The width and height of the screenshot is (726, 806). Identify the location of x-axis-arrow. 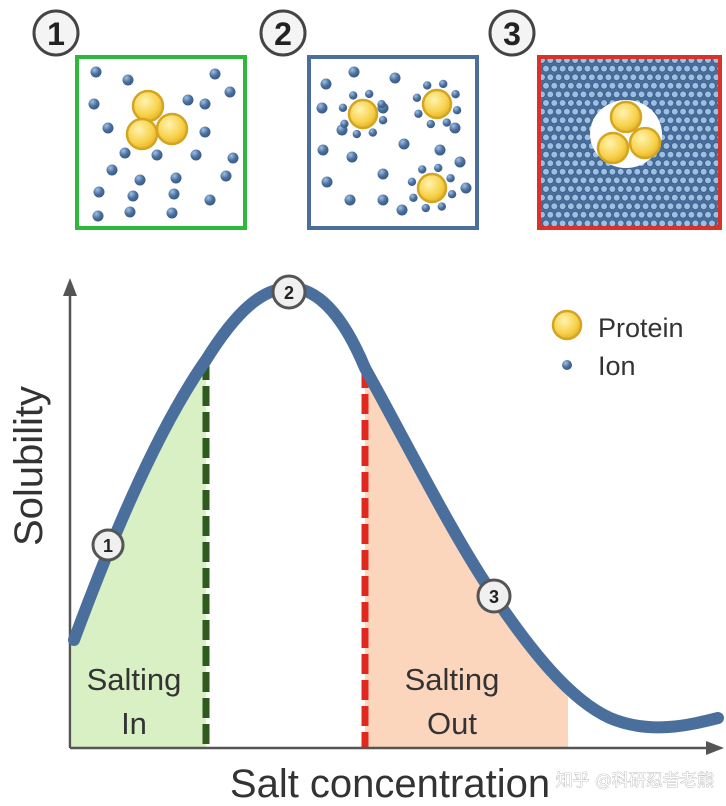
(715, 748).